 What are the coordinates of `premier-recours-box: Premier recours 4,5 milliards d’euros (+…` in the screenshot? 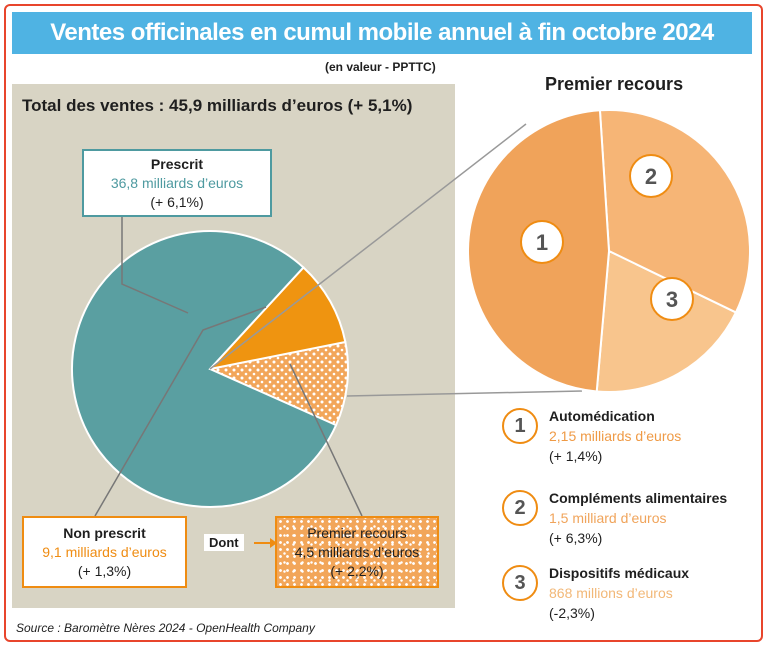 It's located at (357, 552).